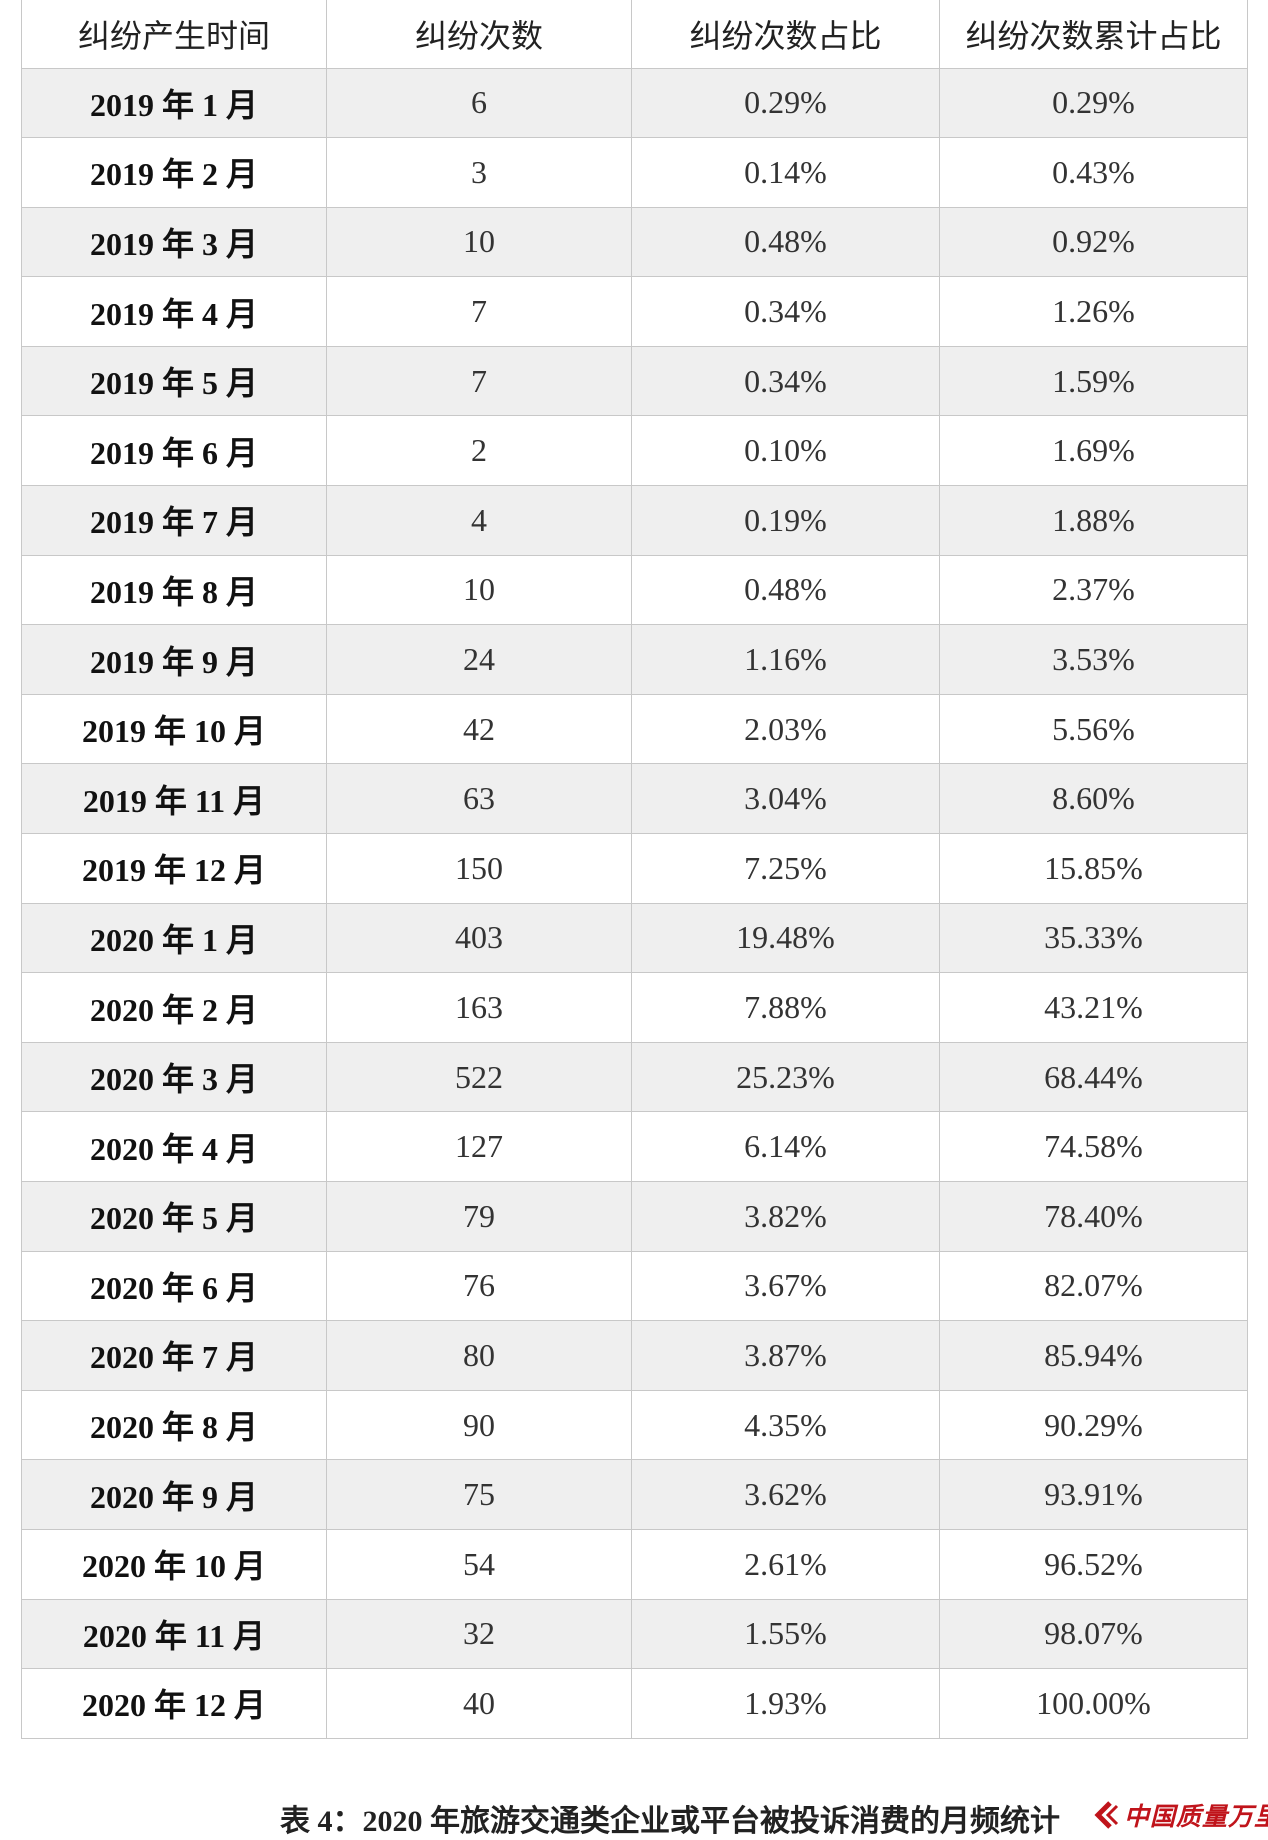  What do you see at coordinates (174, 1634) in the screenshot?
I see `cell-month: 2020 年 11 月` at bounding box center [174, 1634].